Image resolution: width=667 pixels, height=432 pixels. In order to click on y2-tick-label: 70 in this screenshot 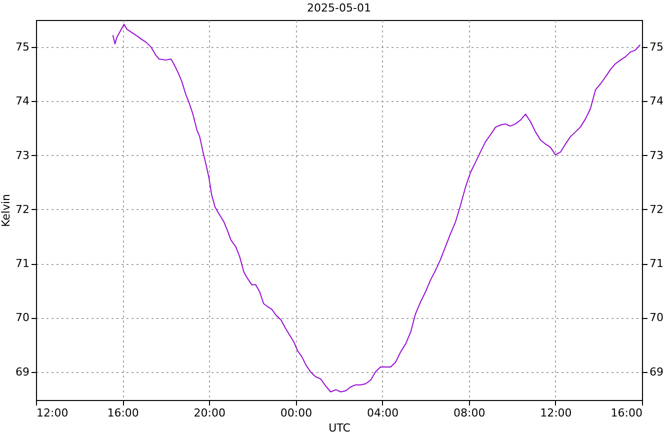, I will do `click(657, 317)`.